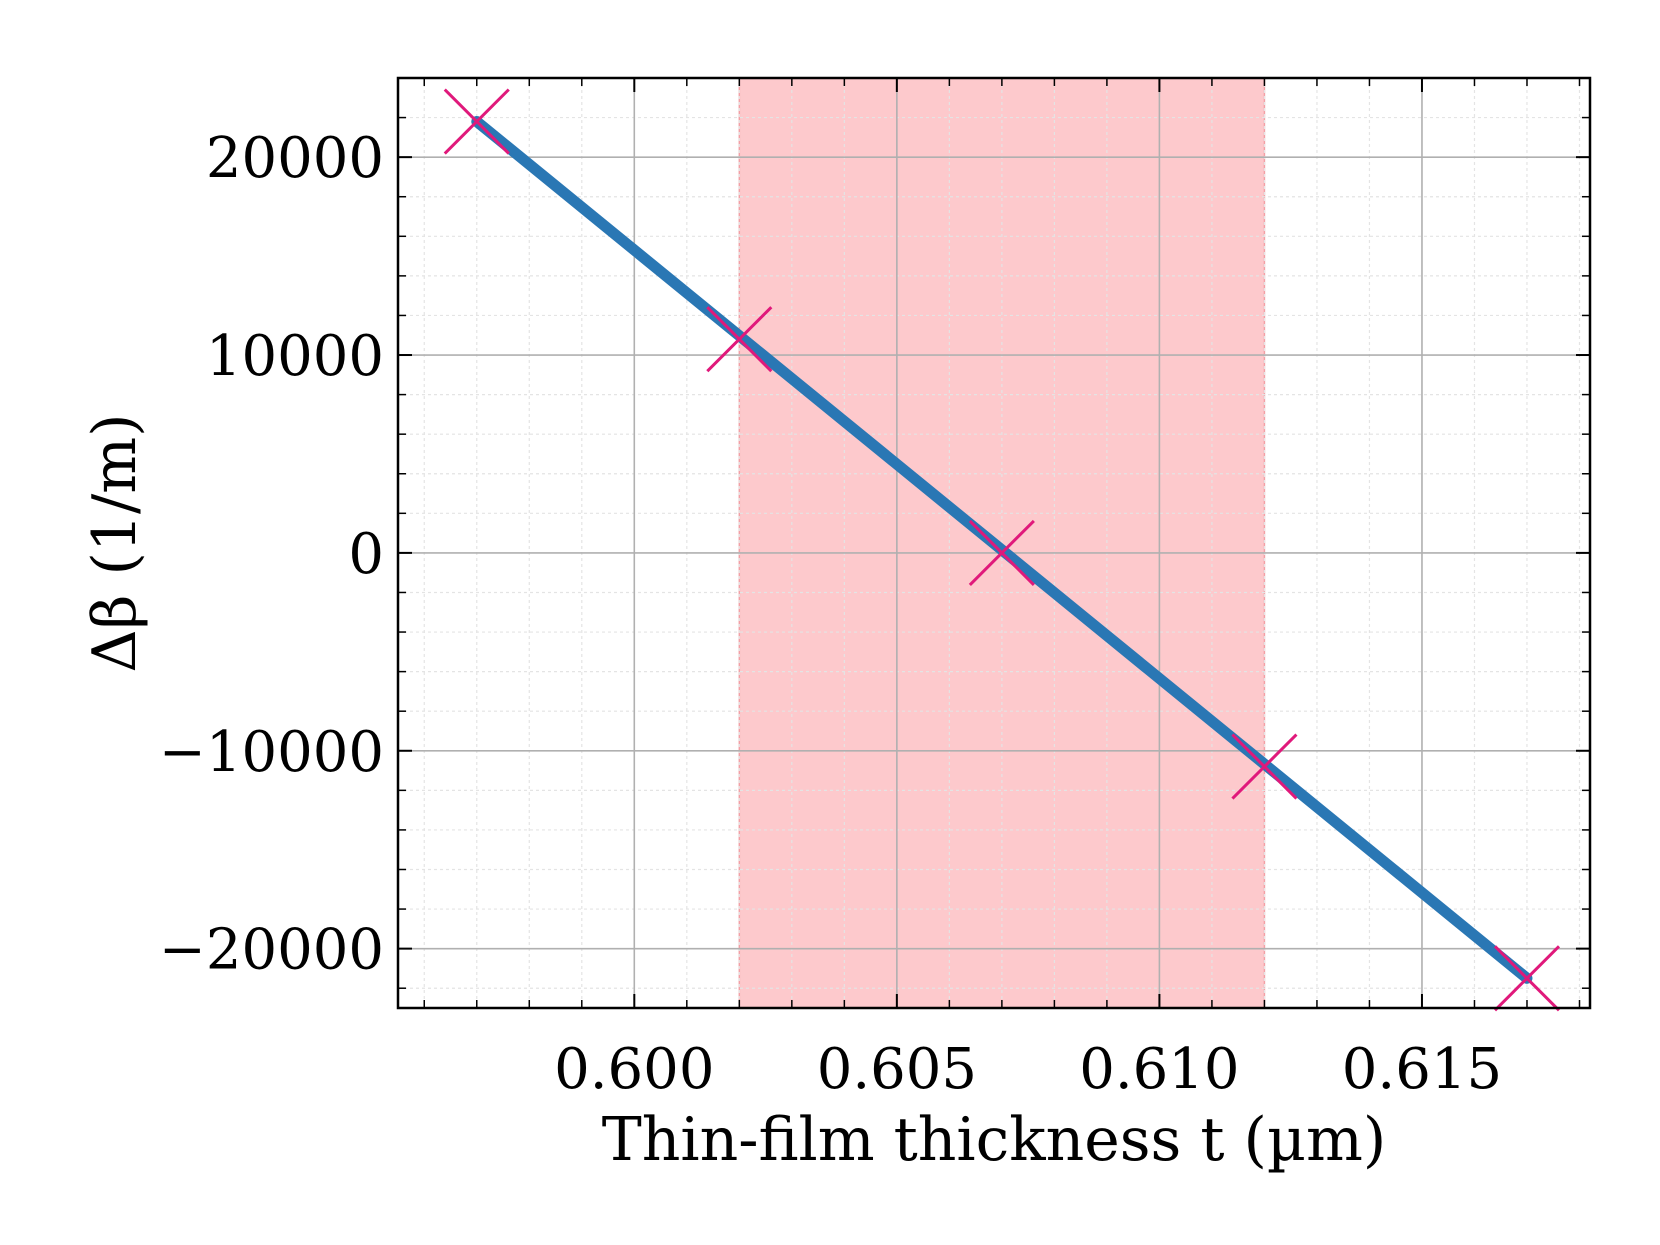 Image resolution: width=1660 pixels, height=1245 pixels. I want to click on x-tick-label: 0.615, so click(1422, 1069).